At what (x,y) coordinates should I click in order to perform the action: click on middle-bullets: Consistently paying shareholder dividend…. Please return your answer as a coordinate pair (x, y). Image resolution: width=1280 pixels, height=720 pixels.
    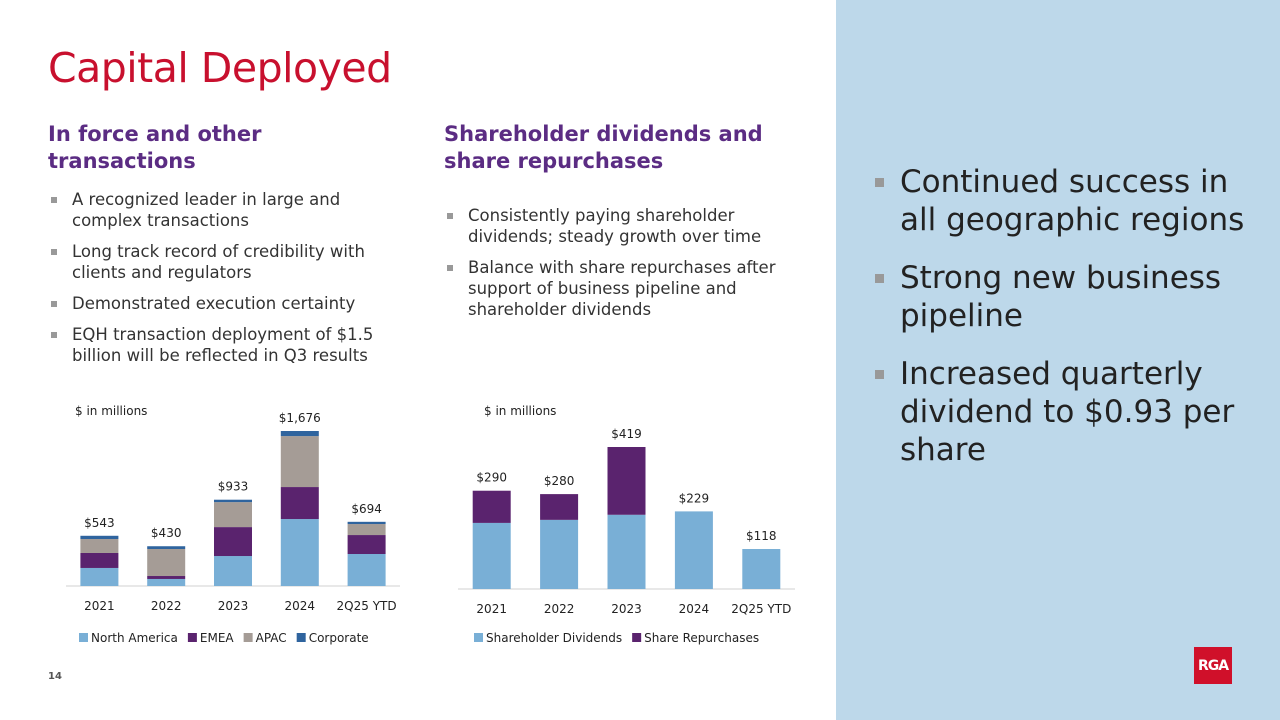
    Looking at the image, I should click on (624, 267).